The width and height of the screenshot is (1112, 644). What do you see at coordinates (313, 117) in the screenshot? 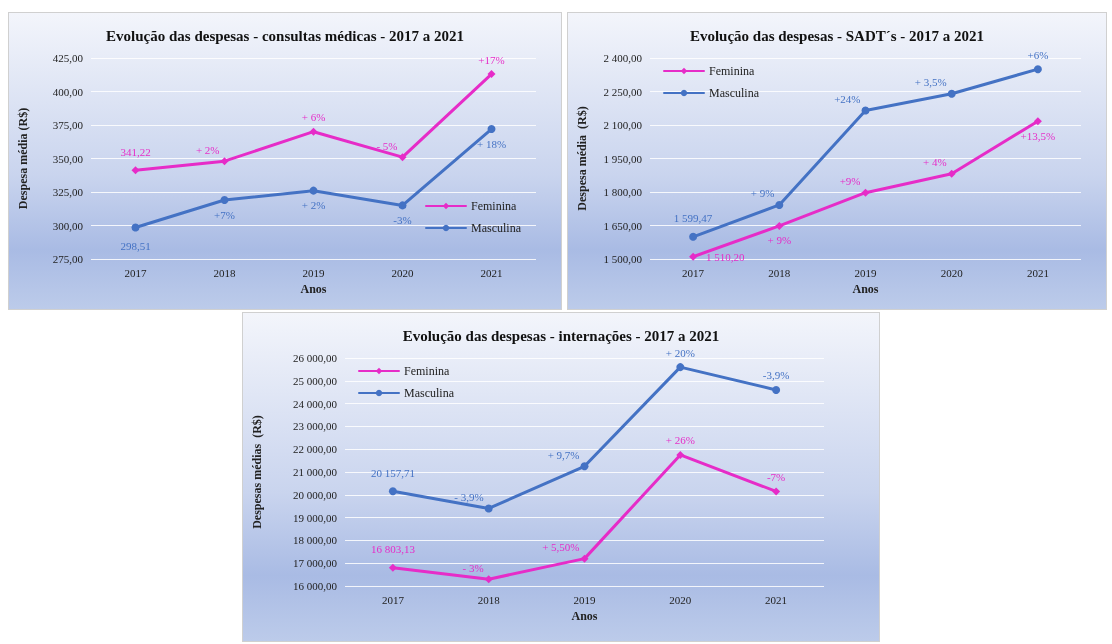
I see `annotation: + 6%` at bounding box center [313, 117].